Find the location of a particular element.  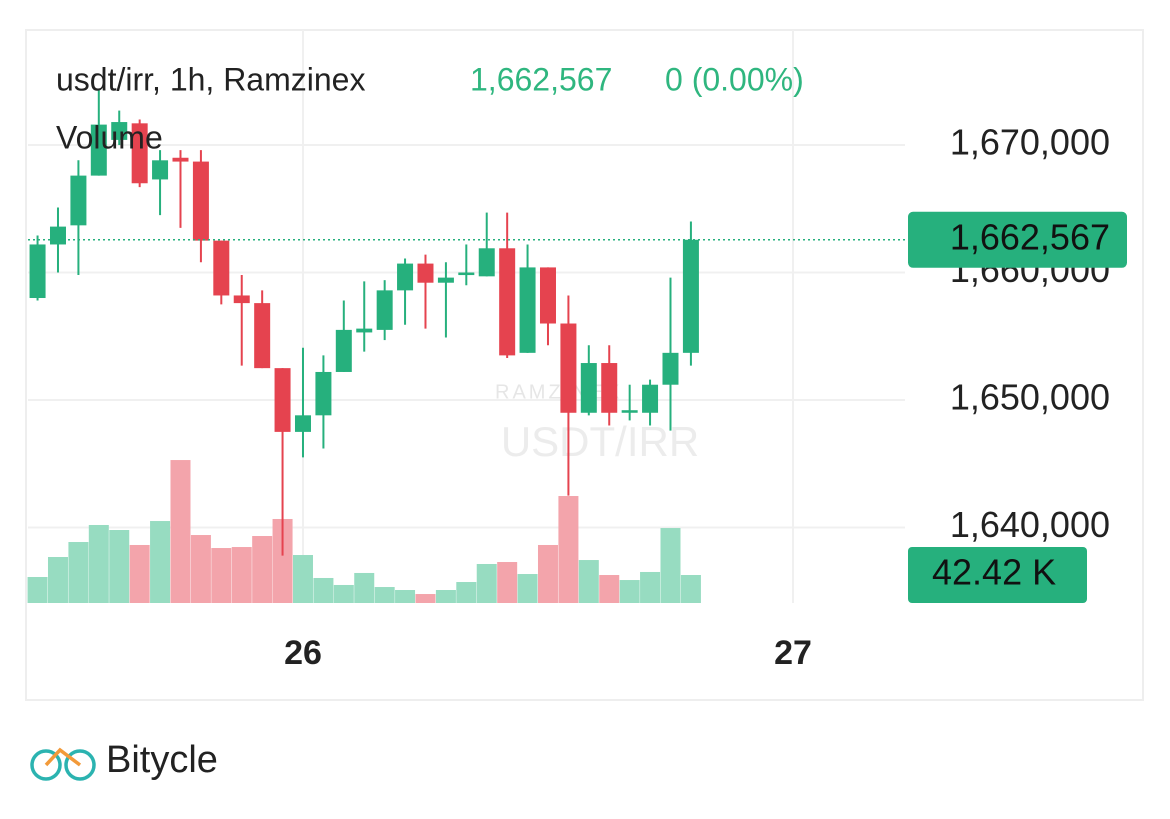

watermark-pair: USDT/IRR is located at coordinates (600, 441).